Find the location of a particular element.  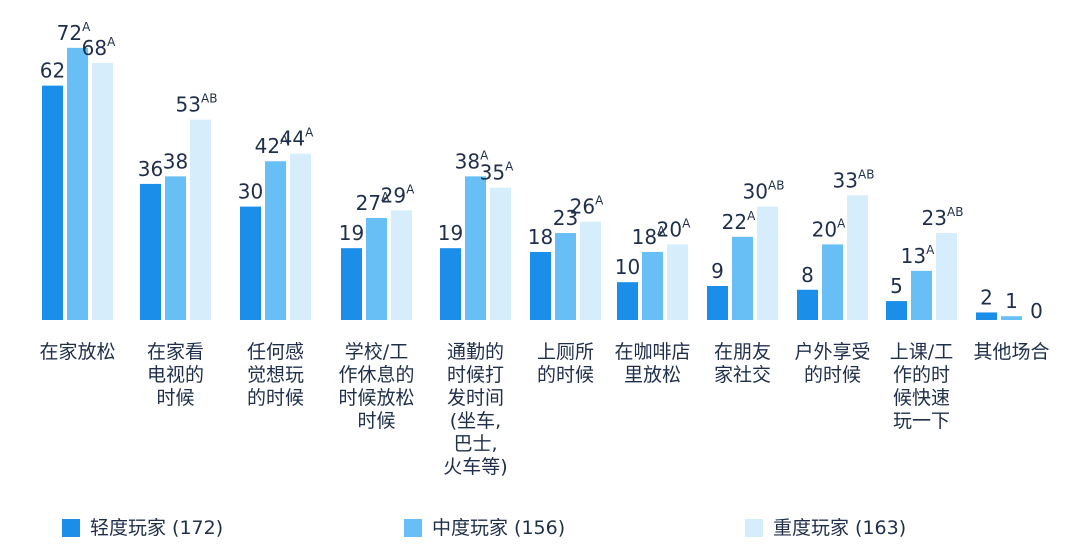

category-label: 发时间 is located at coordinates (475, 398).